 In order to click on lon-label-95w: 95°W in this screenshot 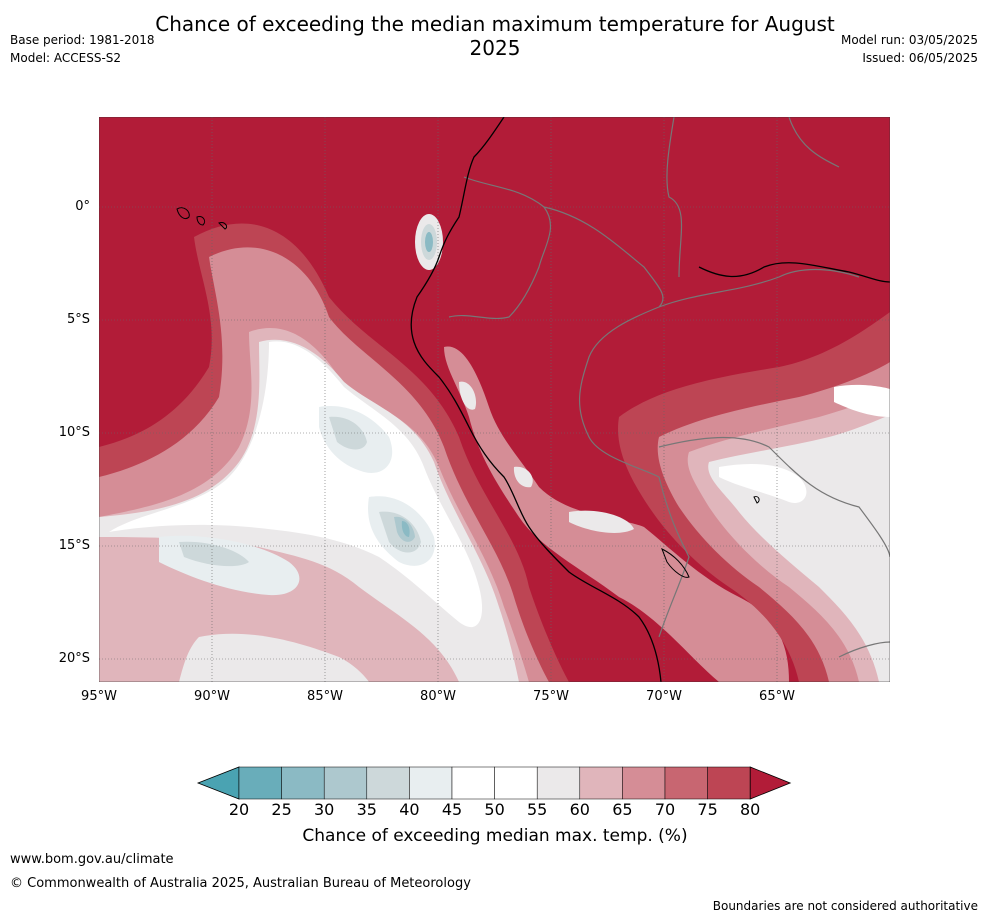, I will do `click(99, 696)`.